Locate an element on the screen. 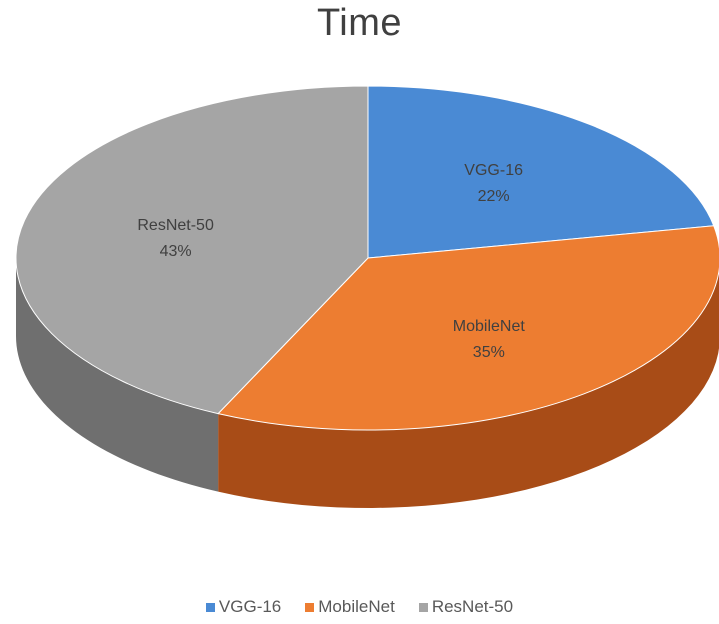 The image size is (719, 624). legend-item-resnet-50: ResNet-50 is located at coordinates (466, 607).